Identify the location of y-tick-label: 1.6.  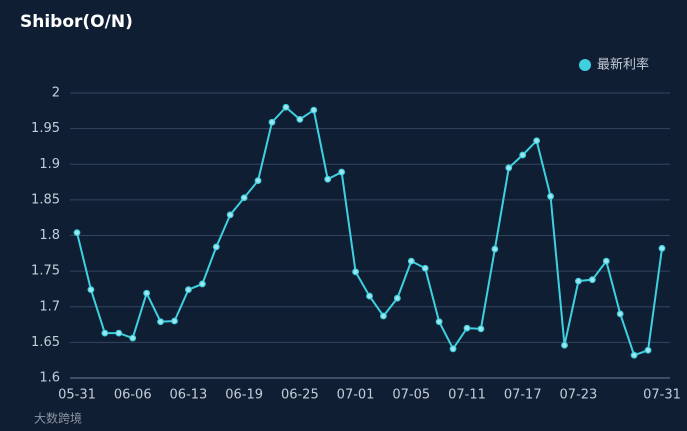
(49, 378).